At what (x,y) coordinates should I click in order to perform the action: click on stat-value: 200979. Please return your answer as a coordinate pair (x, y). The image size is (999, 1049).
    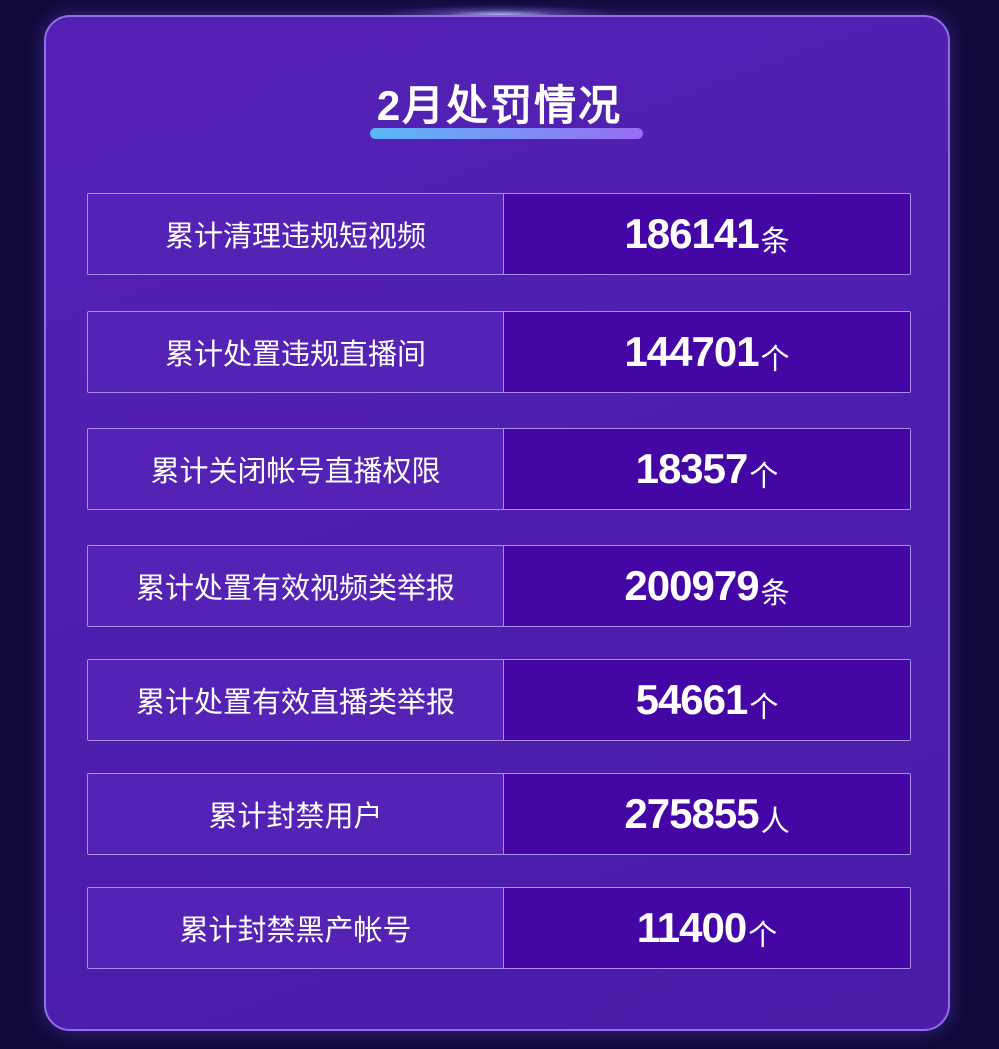
    Looking at the image, I should click on (691, 585).